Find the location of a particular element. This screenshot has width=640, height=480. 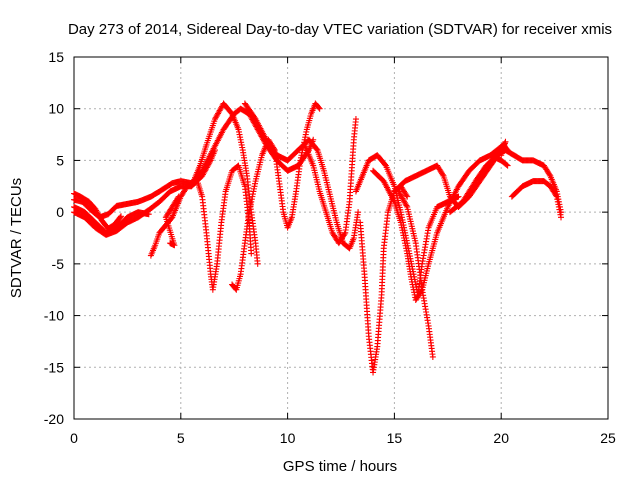

y-tick-label: -10 is located at coordinates (54, 316).